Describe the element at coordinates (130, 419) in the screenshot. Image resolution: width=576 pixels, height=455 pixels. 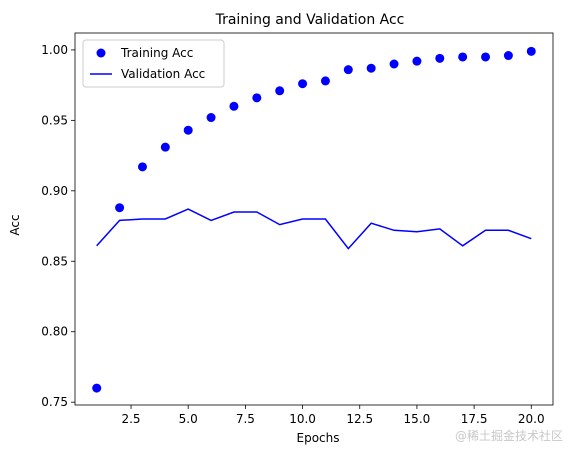
I see `x-tick-label: 2.5` at that location.